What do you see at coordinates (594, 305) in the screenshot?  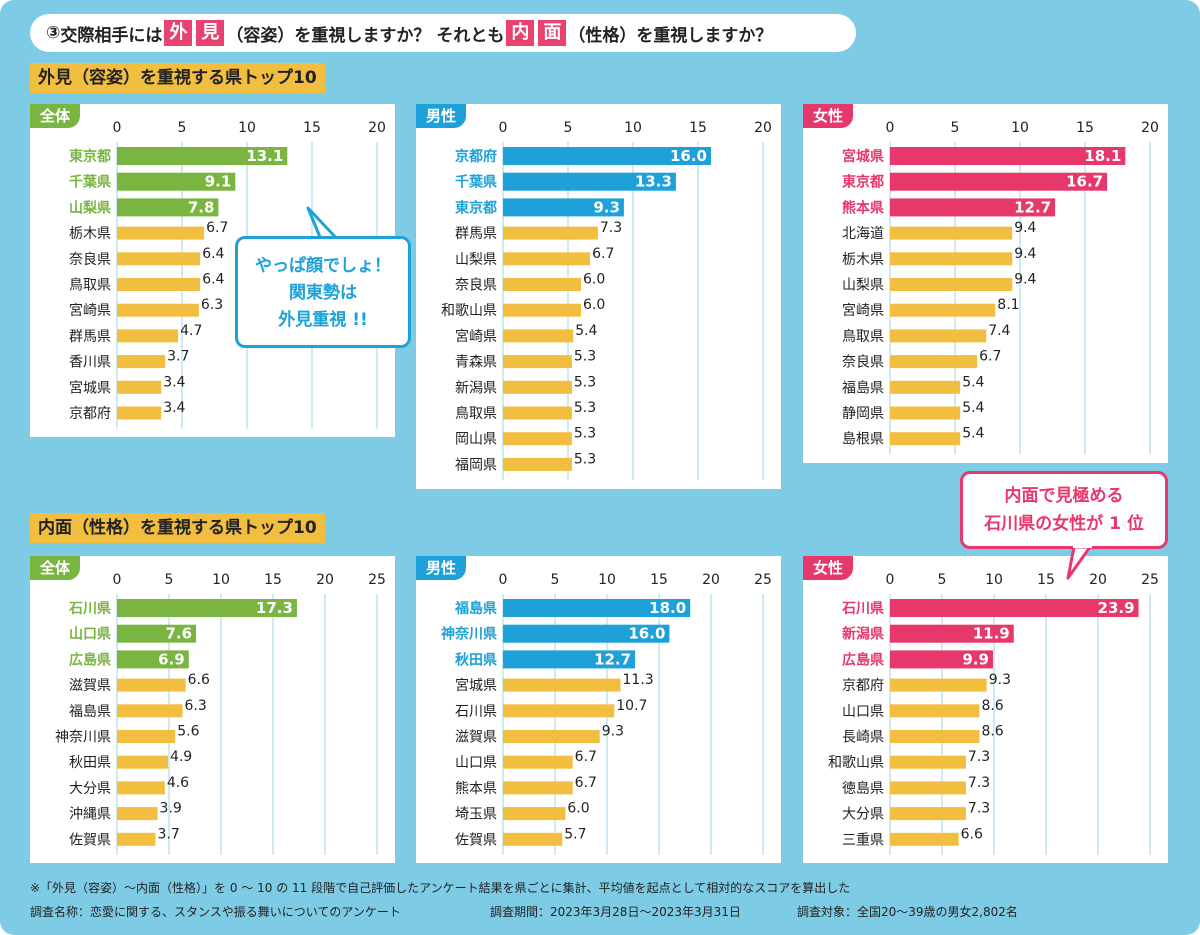 I see `data-label: 6.0` at bounding box center [594, 305].